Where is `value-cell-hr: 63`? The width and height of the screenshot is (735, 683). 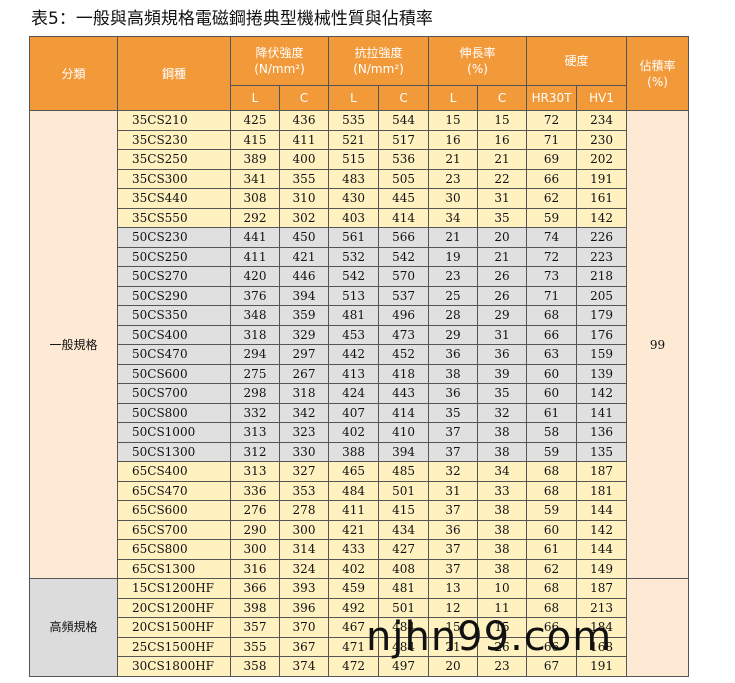 value-cell-hr: 63 is located at coordinates (552, 354).